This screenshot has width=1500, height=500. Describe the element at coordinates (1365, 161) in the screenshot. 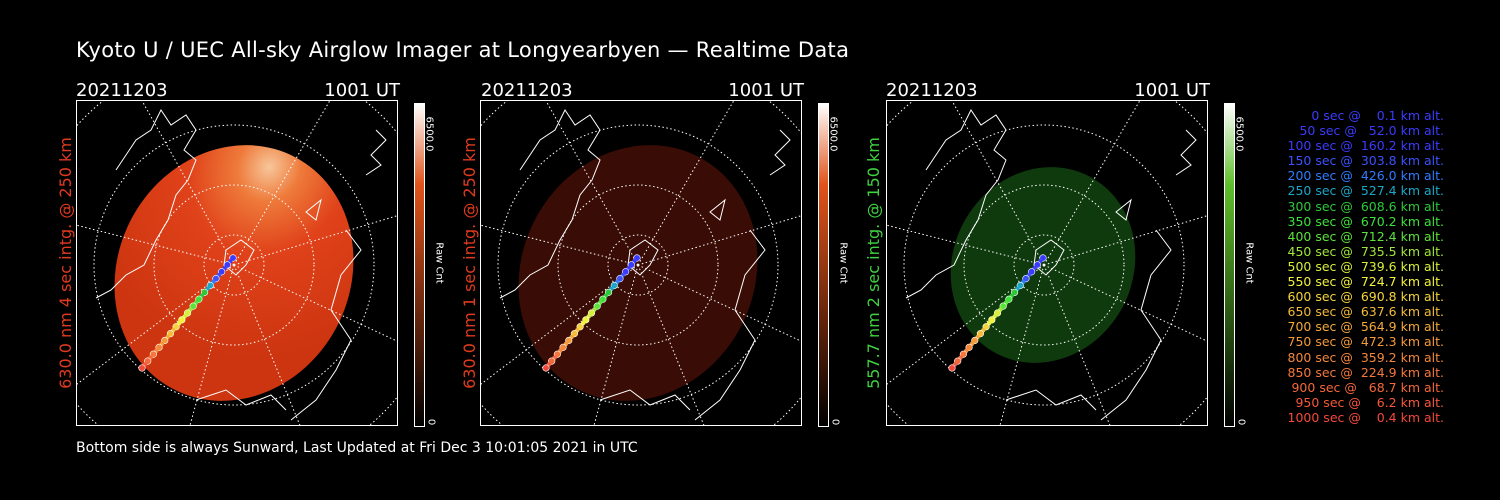

I see `legend-row: 150 sec @ 303.8 km alt.` at that location.